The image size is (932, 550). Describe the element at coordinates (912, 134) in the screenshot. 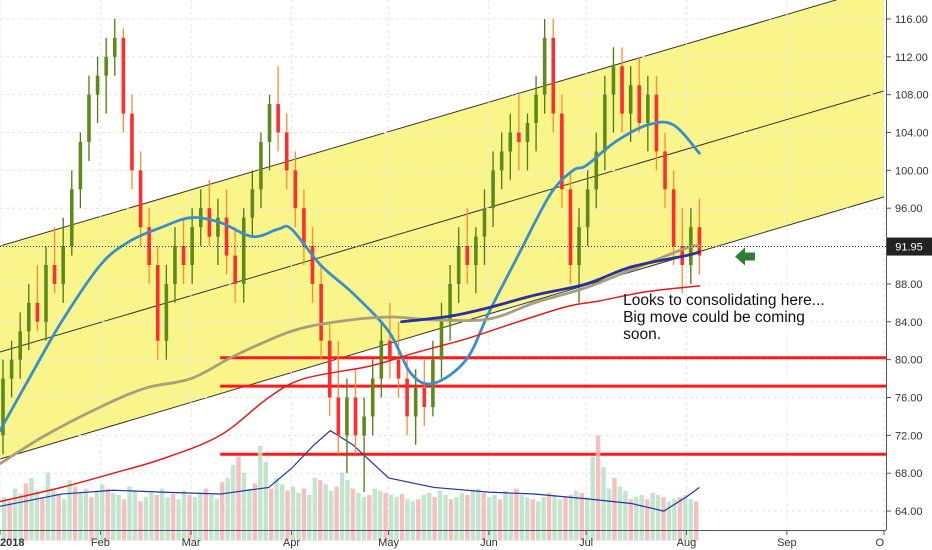

I see `y-tick-label: 104.00` at that location.